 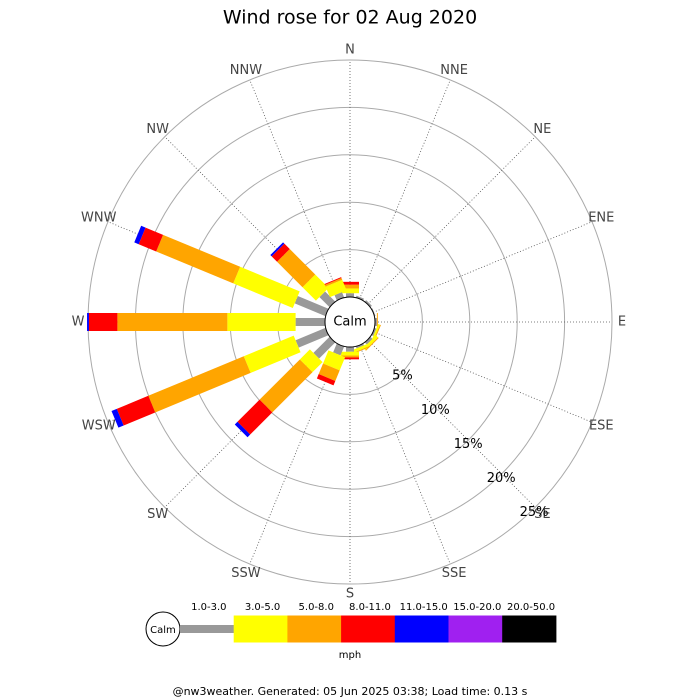 What do you see at coordinates (601, 426) in the screenshot?
I see `direction-label: ESE` at bounding box center [601, 426].